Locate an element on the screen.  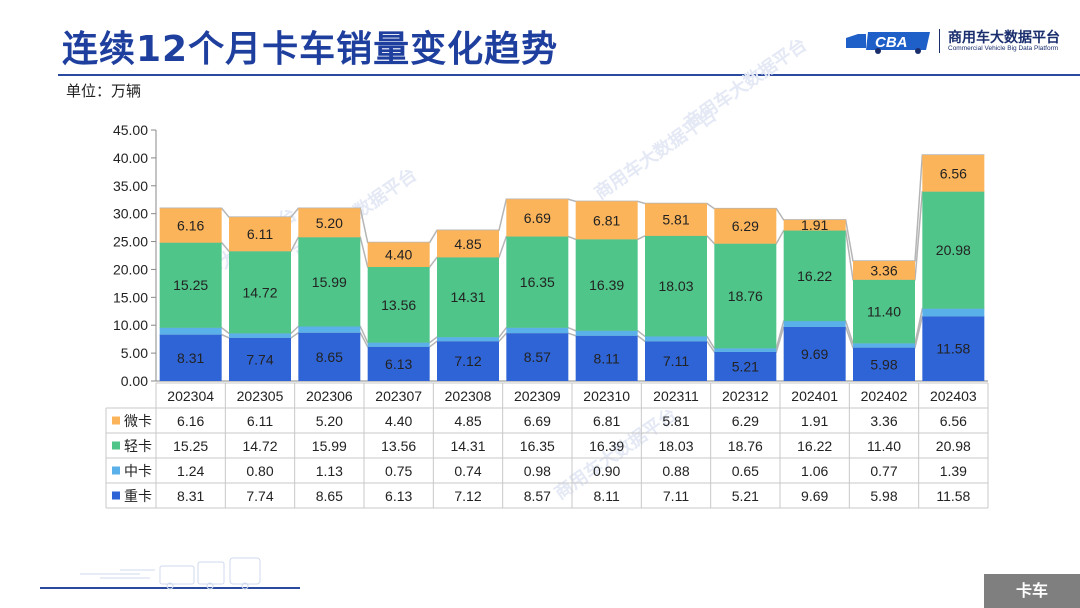
data-label-重卡: 8.11 is located at coordinates (607, 358).